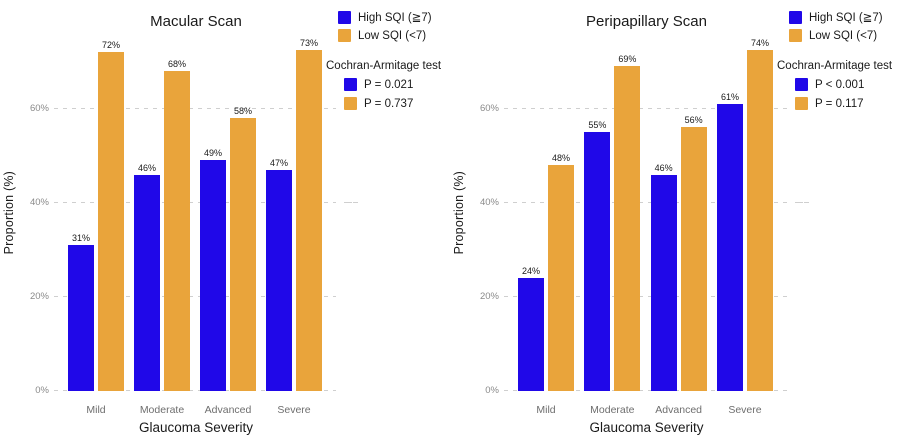 The width and height of the screenshot is (901, 447). I want to click on p-value-high-label: P = 0.021, so click(389, 84).